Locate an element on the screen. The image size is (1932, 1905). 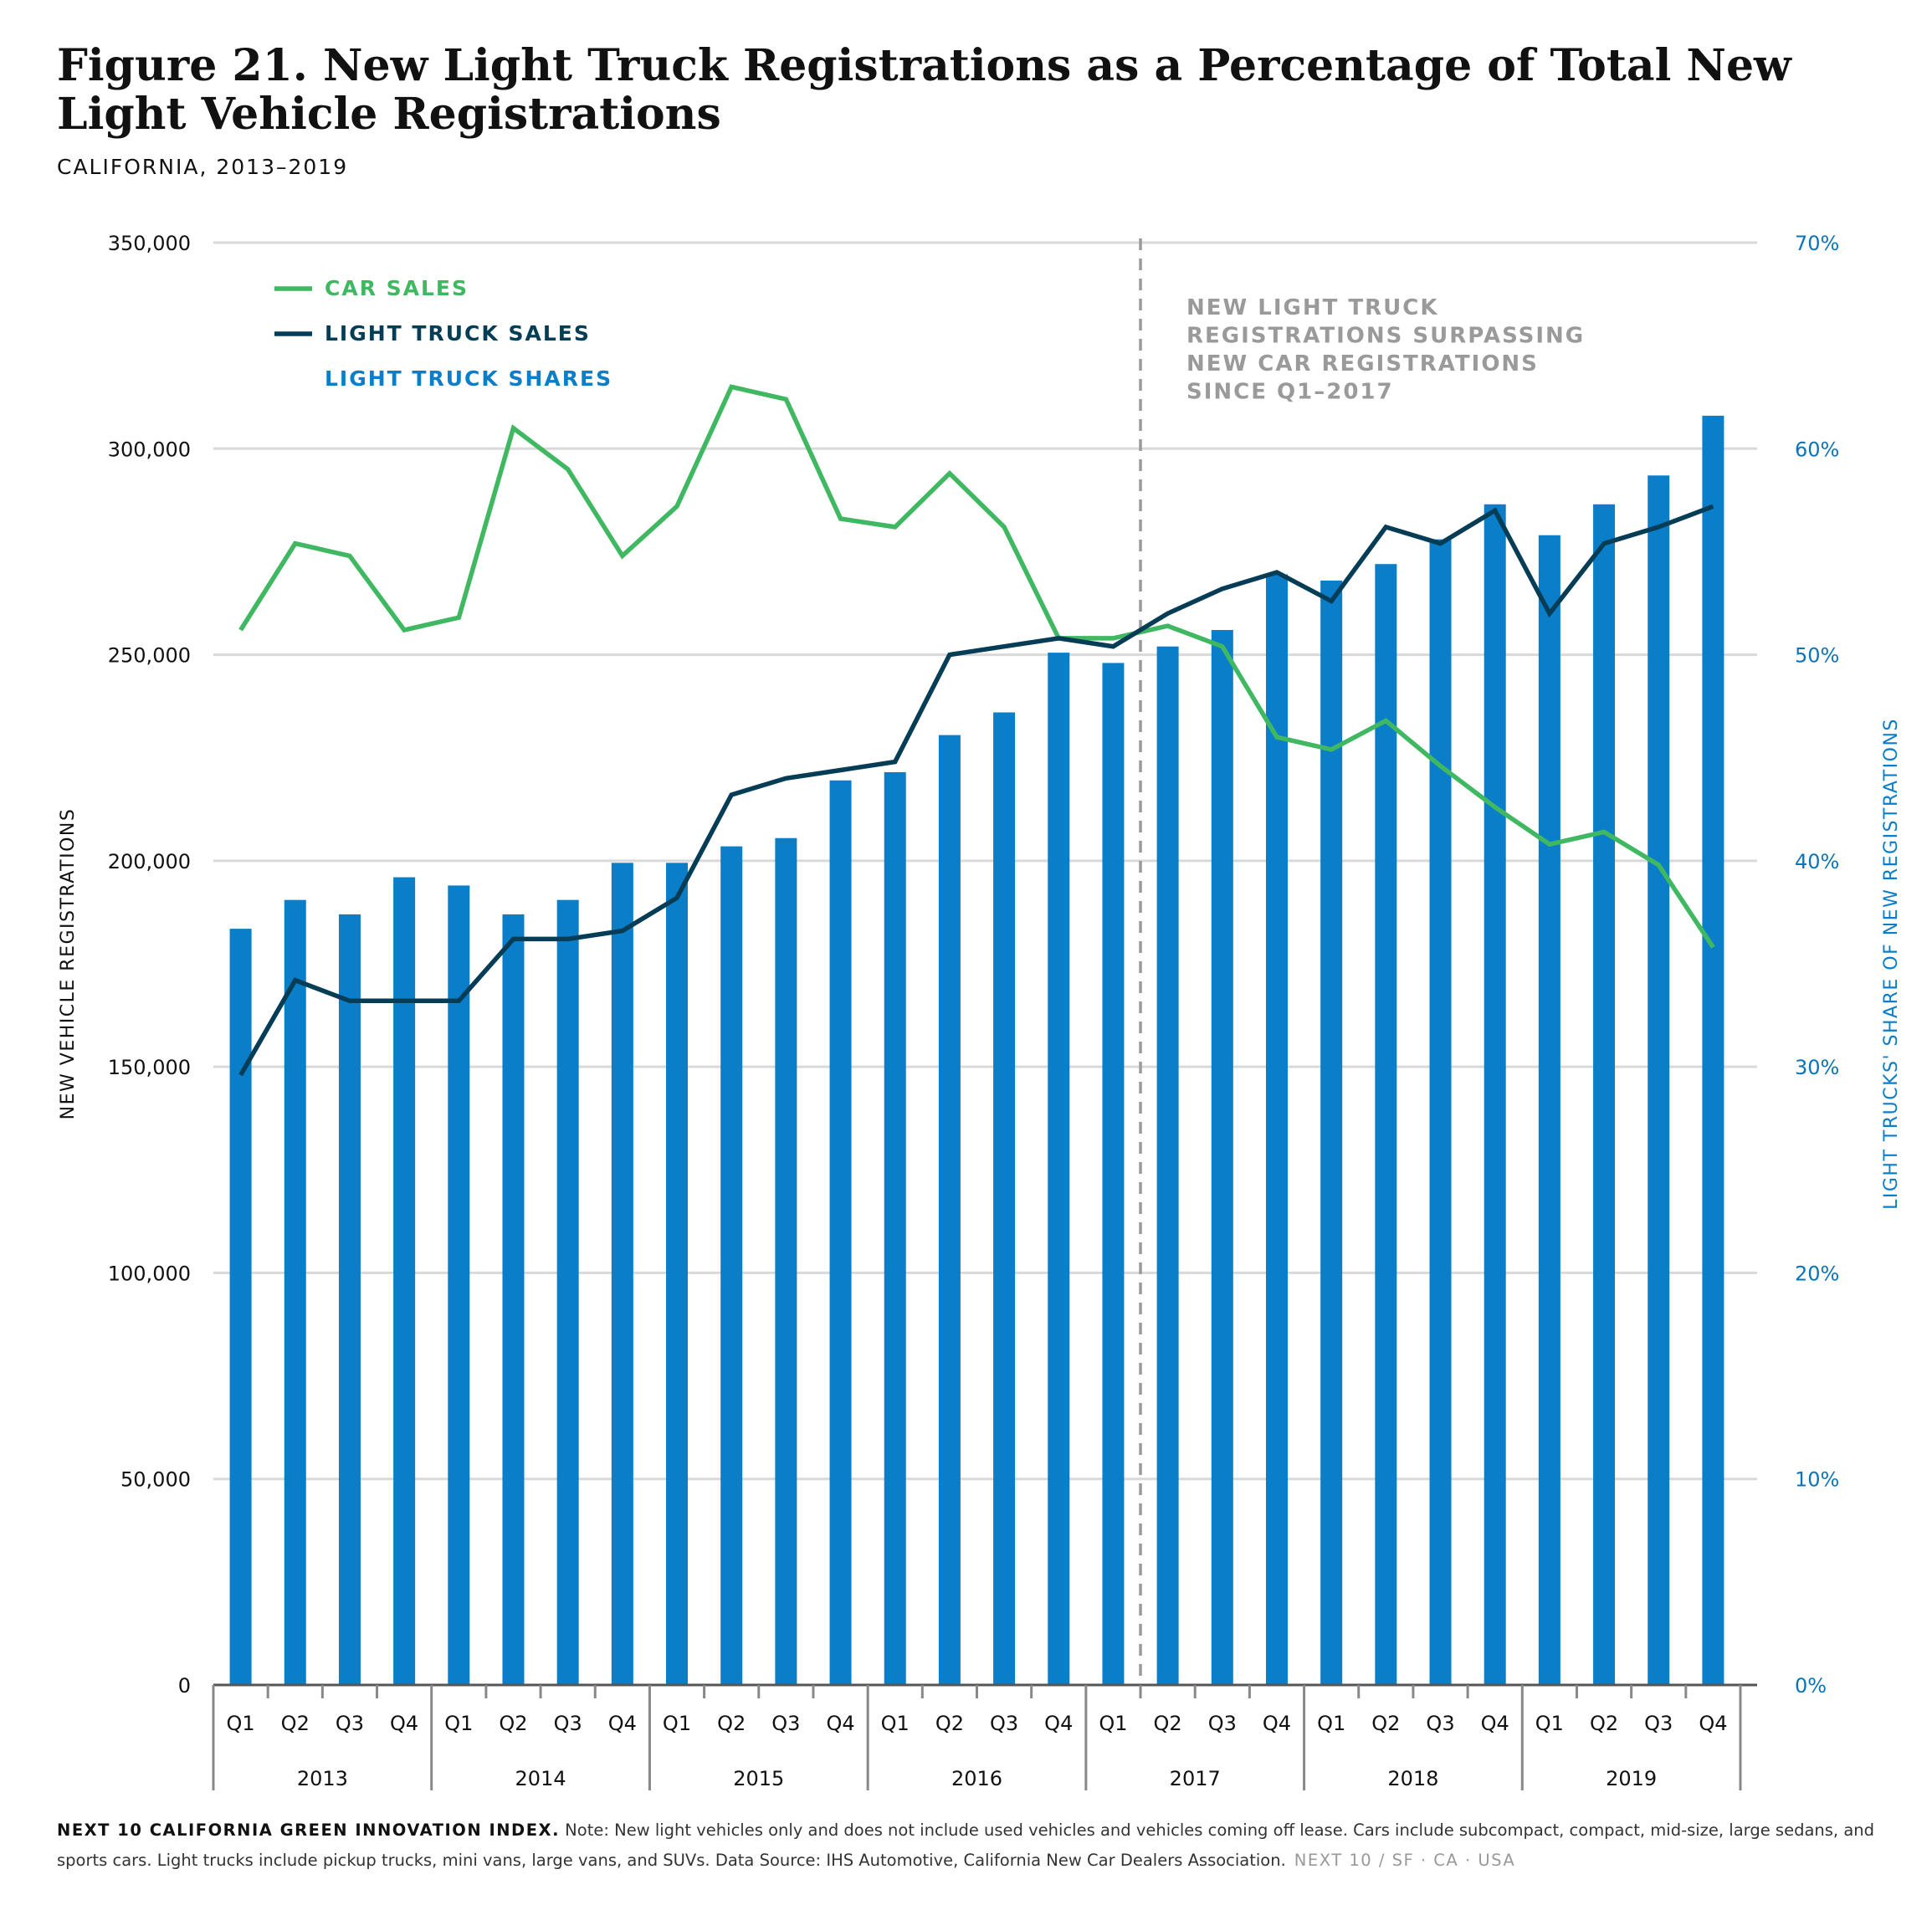
year-label: 2015 is located at coordinates (758, 1778).